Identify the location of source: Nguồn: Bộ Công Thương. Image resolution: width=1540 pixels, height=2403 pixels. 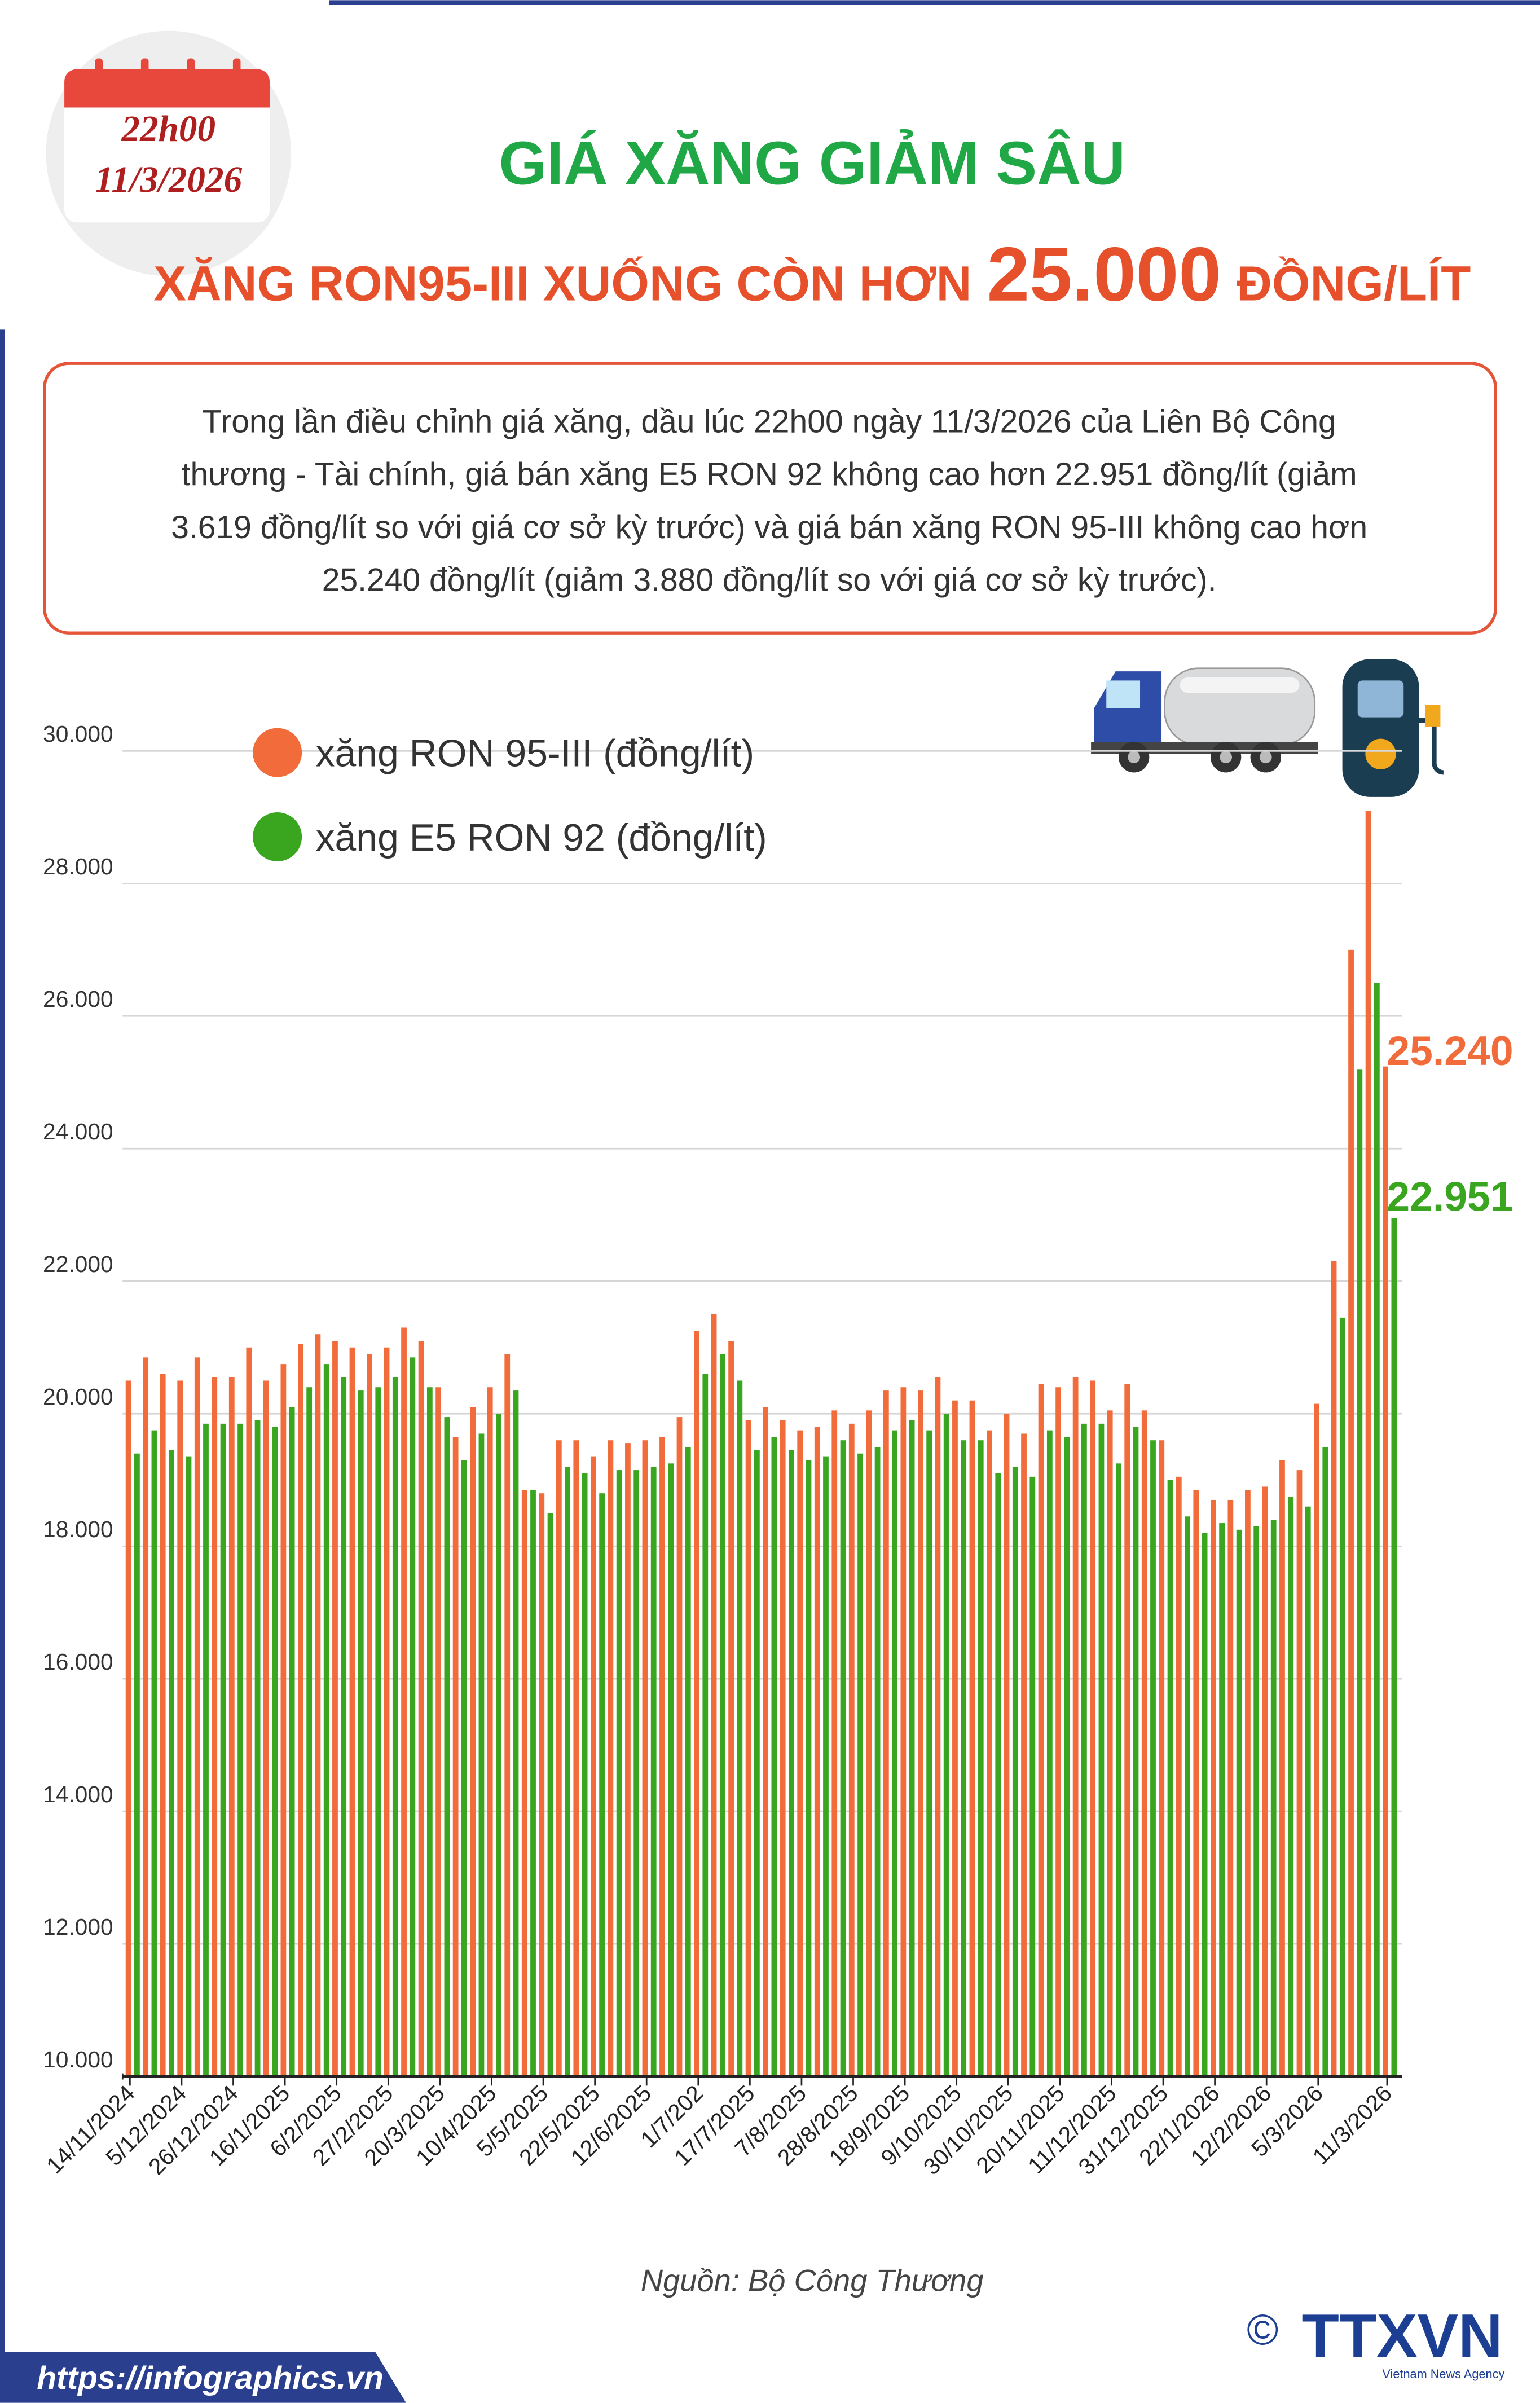
(812, 2280).